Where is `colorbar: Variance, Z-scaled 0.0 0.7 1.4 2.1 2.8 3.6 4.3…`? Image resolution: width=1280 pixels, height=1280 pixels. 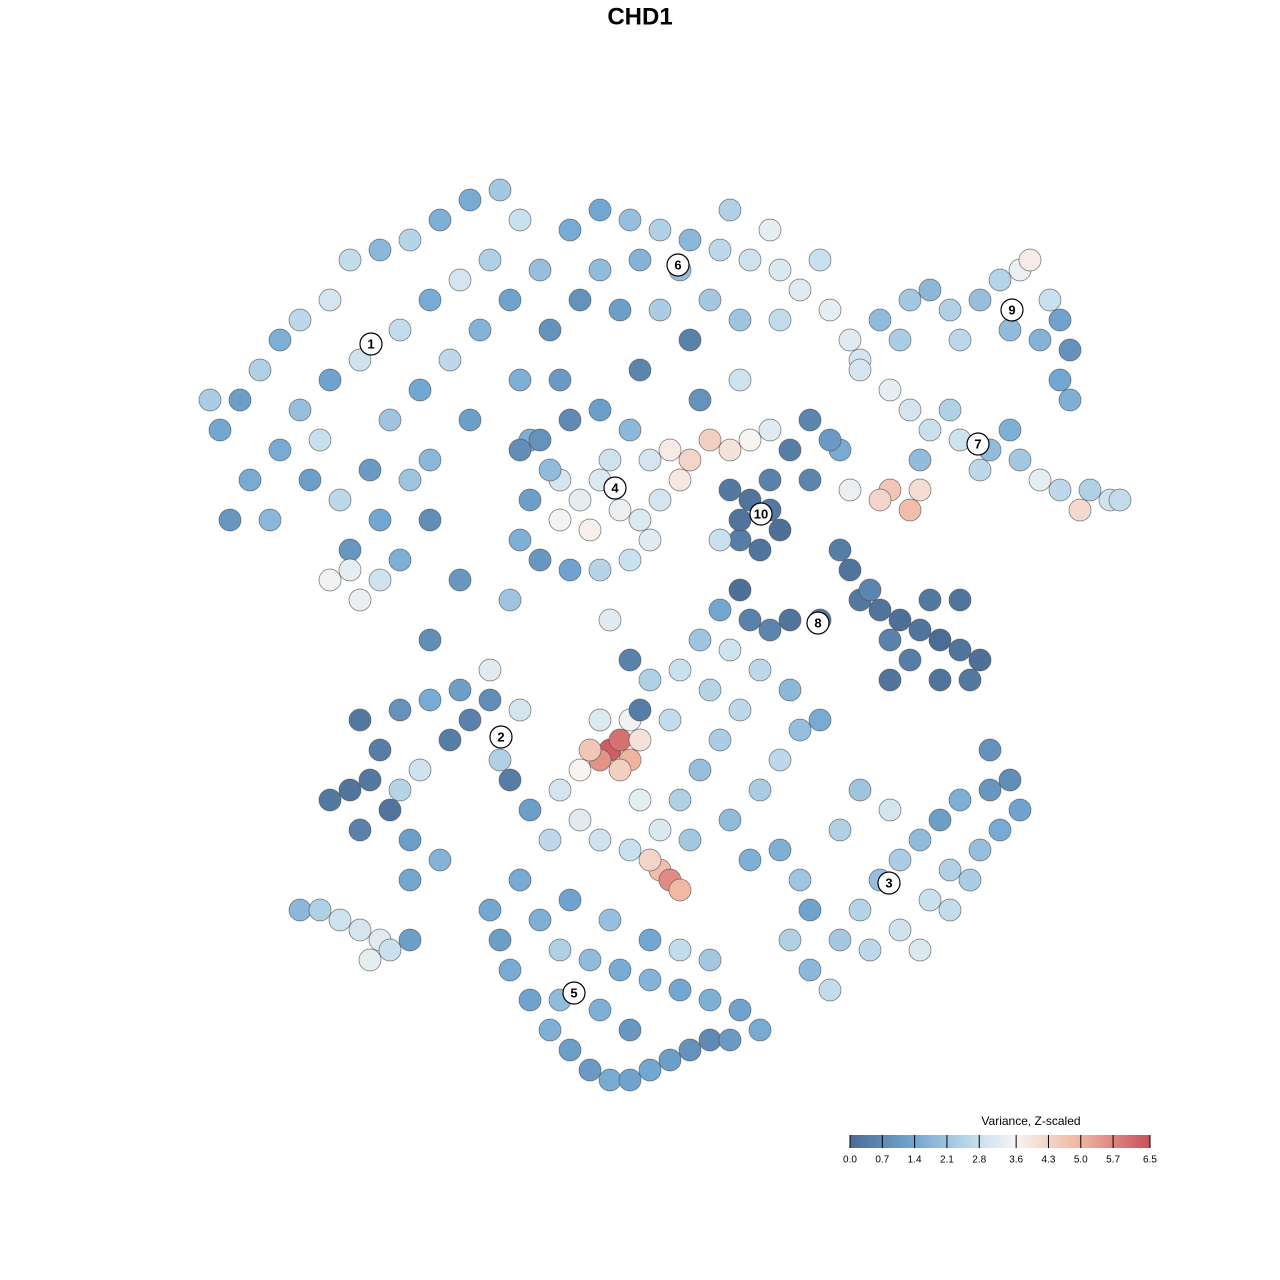
colorbar: Variance, Z-scaled 0.0 0.7 1.4 2.1 2.8 3.6 4.3… is located at coordinates (1000, 1139).